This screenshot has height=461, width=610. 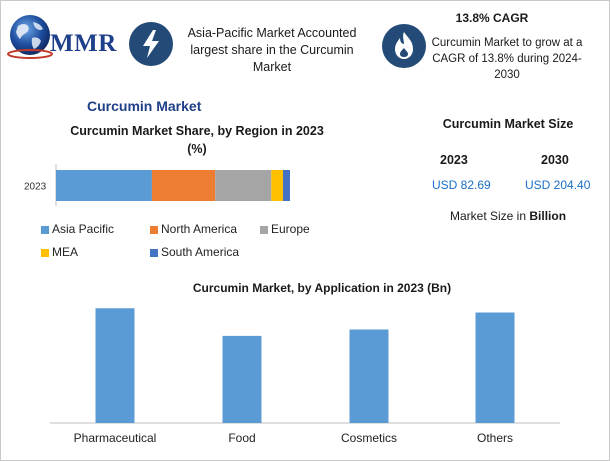 What do you see at coordinates (369, 376) in the screenshot?
I see `app-bar-cosmetics` at bounding box center [369, 376].